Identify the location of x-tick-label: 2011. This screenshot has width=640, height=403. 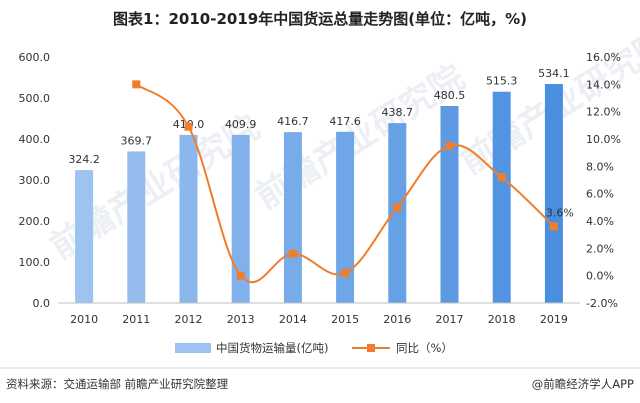
(136, 319).